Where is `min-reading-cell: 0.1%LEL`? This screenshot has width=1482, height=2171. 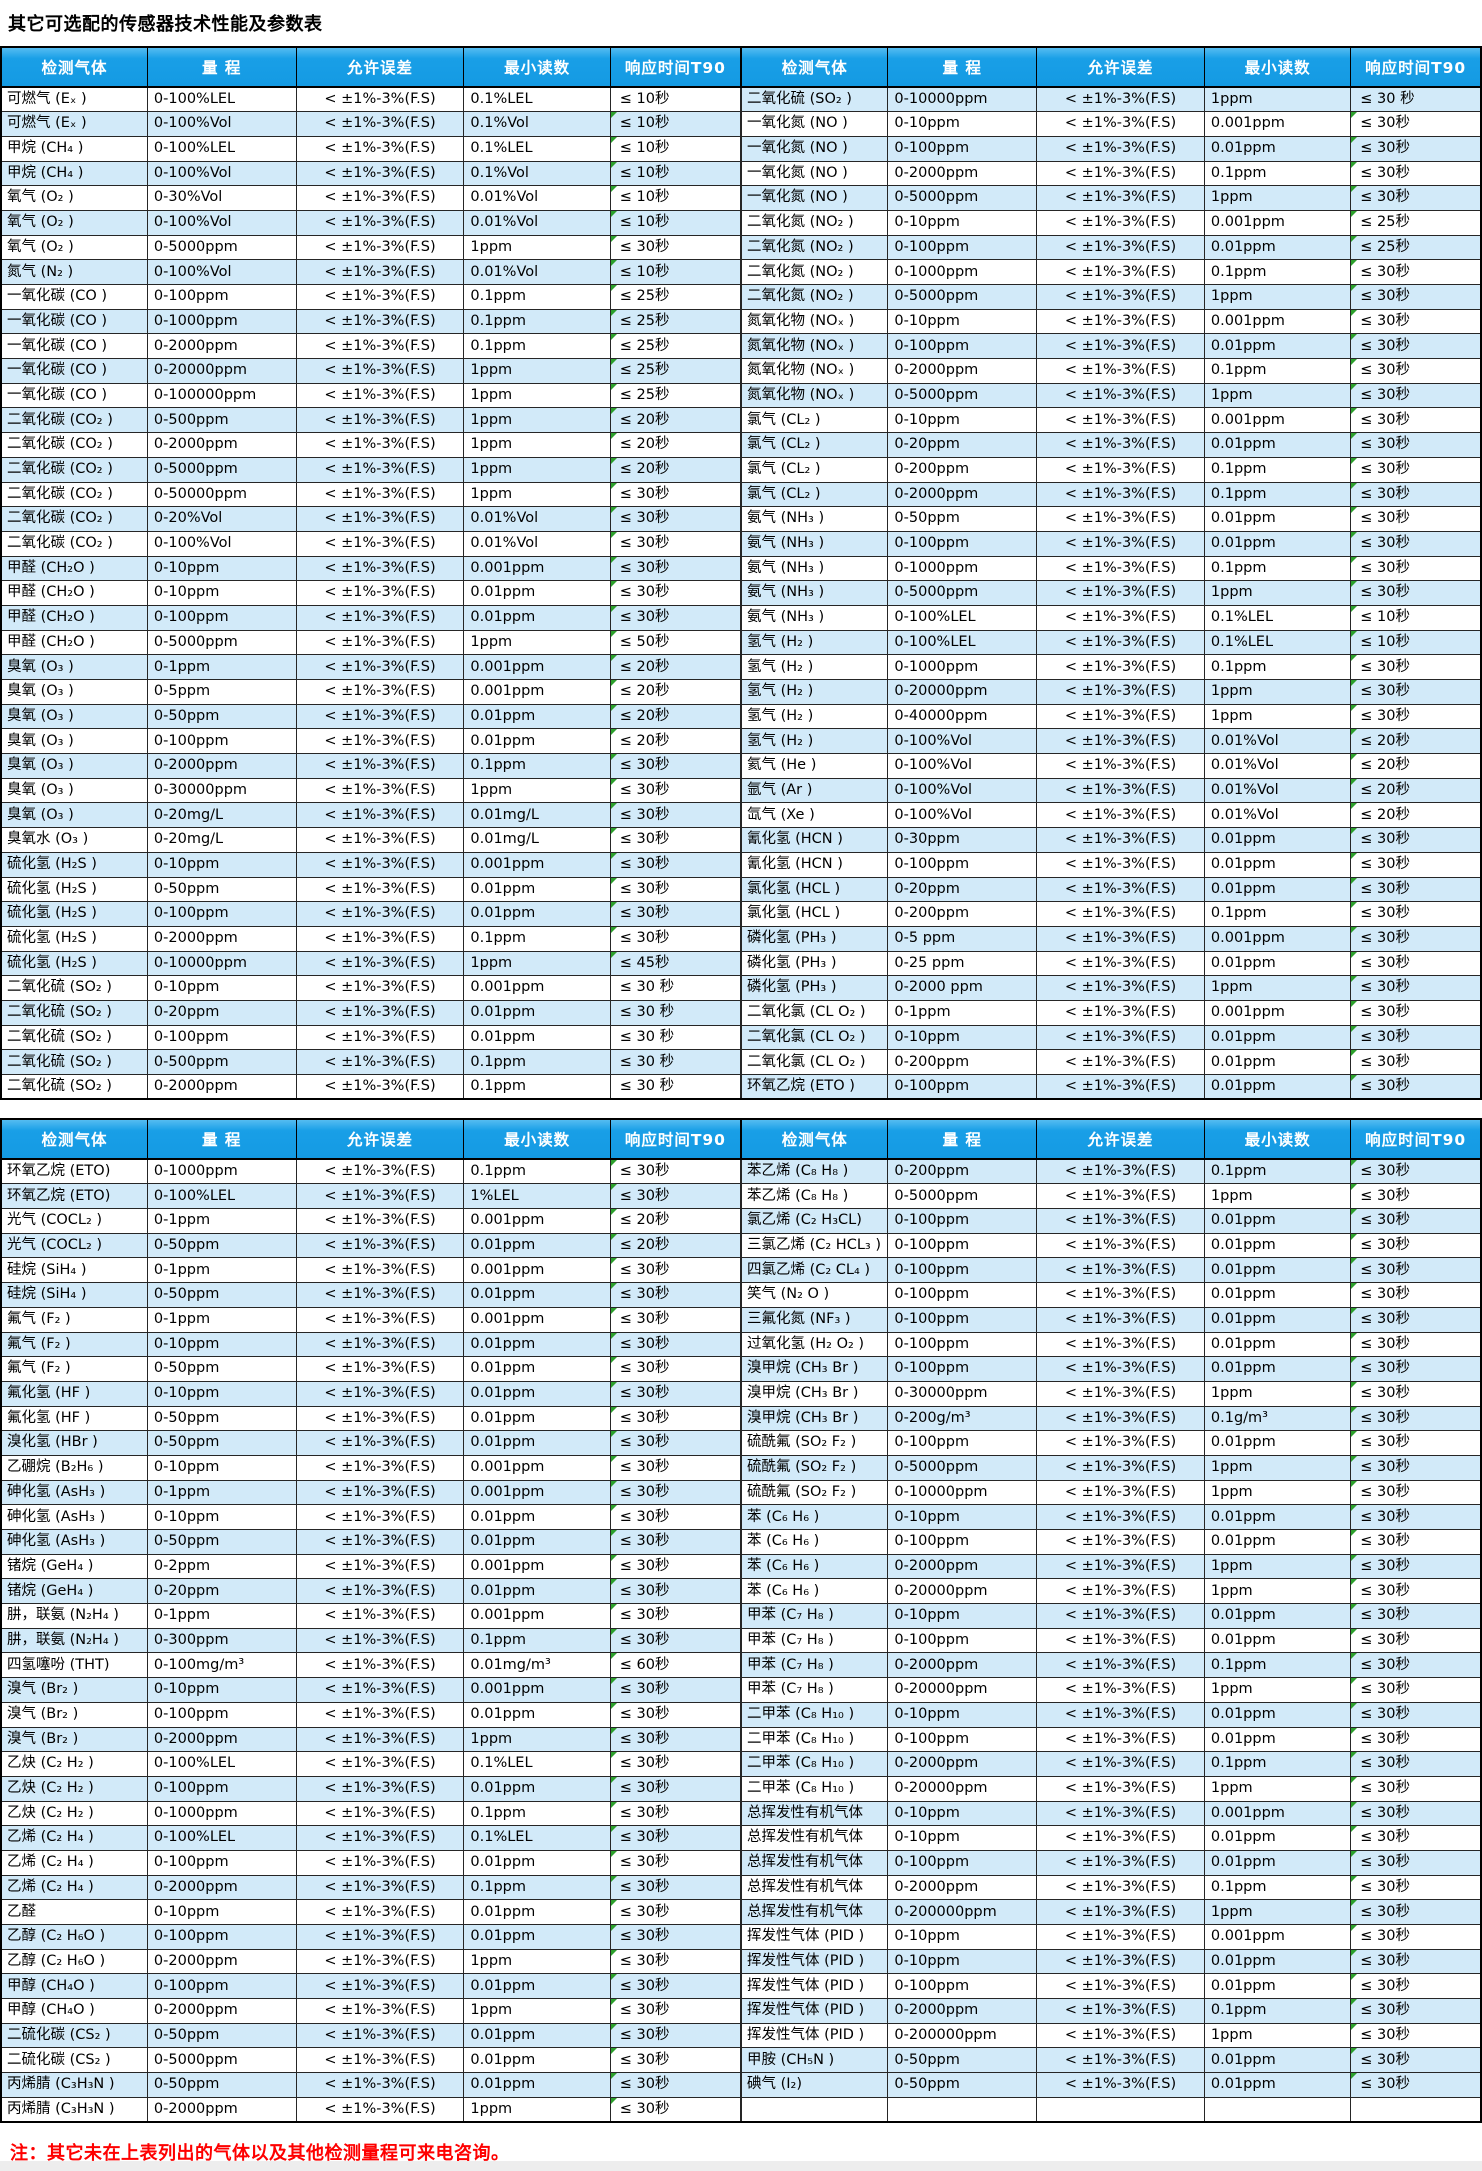
min-reading-cell: 0.1%LEL is located at coordinates (537, 148).